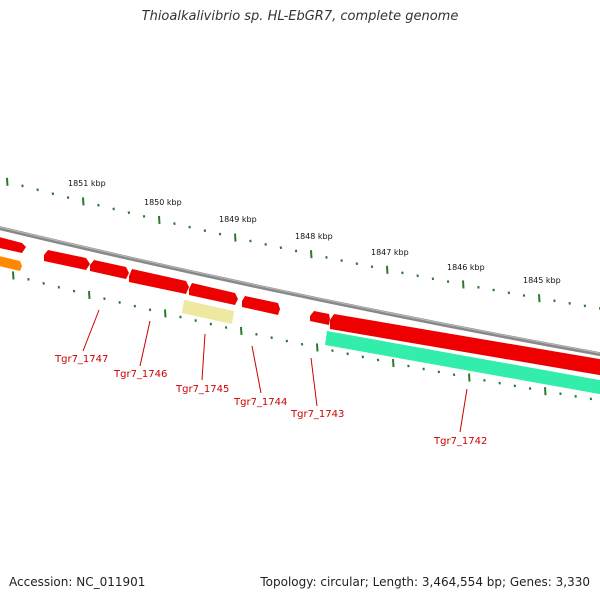 Image resolution: width=600 pixels, height=600 pixels. Describe the element at coordinates (81, 359) in the screenshot. I see `gene-label-tgr7-1747: Tgr7_1747` at that location.